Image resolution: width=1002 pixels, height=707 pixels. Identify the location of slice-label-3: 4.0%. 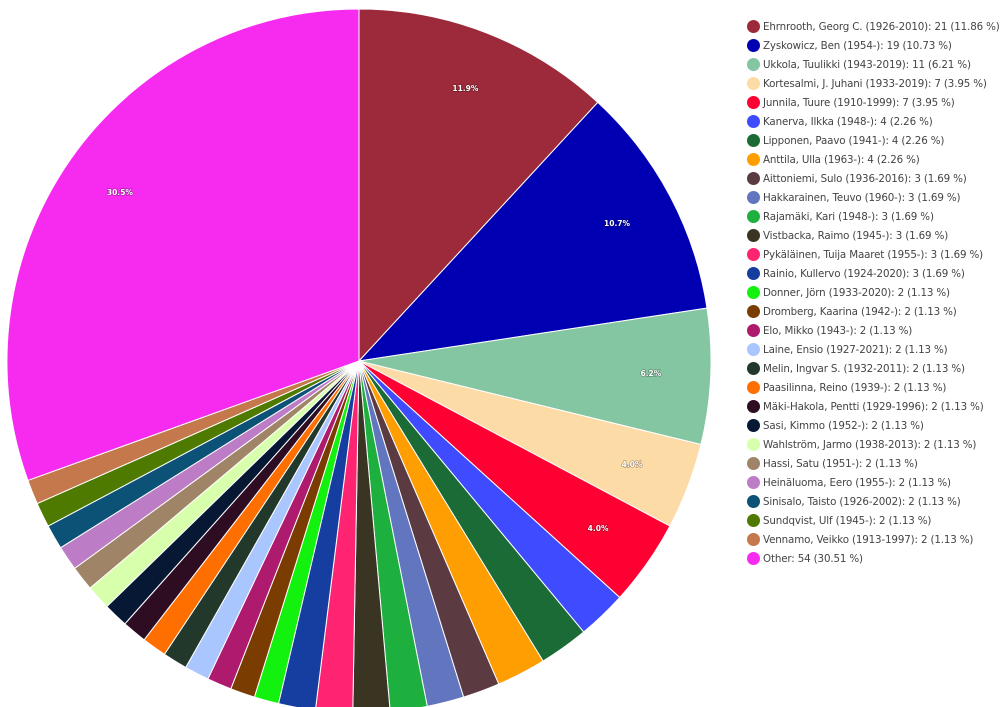
(632, 464).